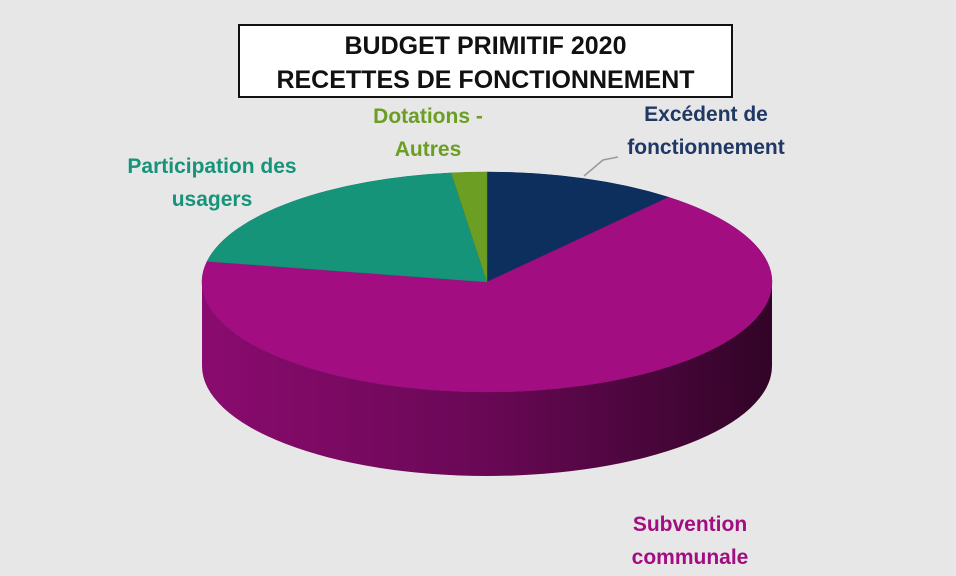 Image resolution: width=956 pixels, height=576 pixels. Describe the element at coordinates (212, 183) in the screenshot. I see `data-label: Participation des usagers` at that location.